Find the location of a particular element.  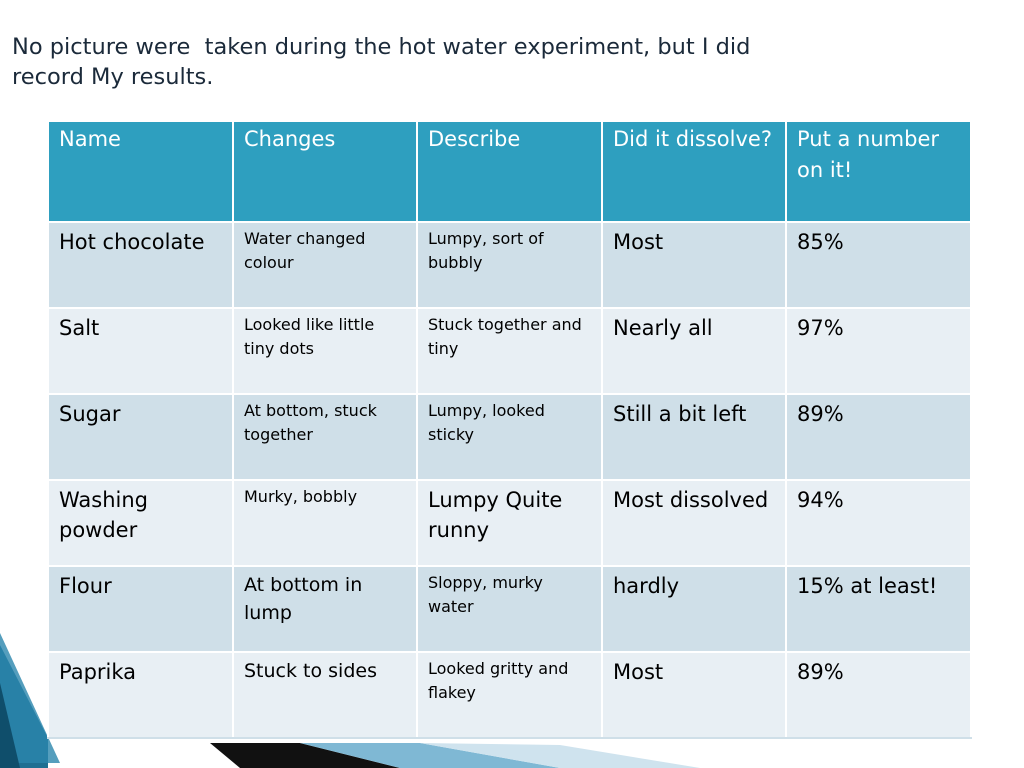

cell-number: 15% at least! is located at coordinates (878, 609).